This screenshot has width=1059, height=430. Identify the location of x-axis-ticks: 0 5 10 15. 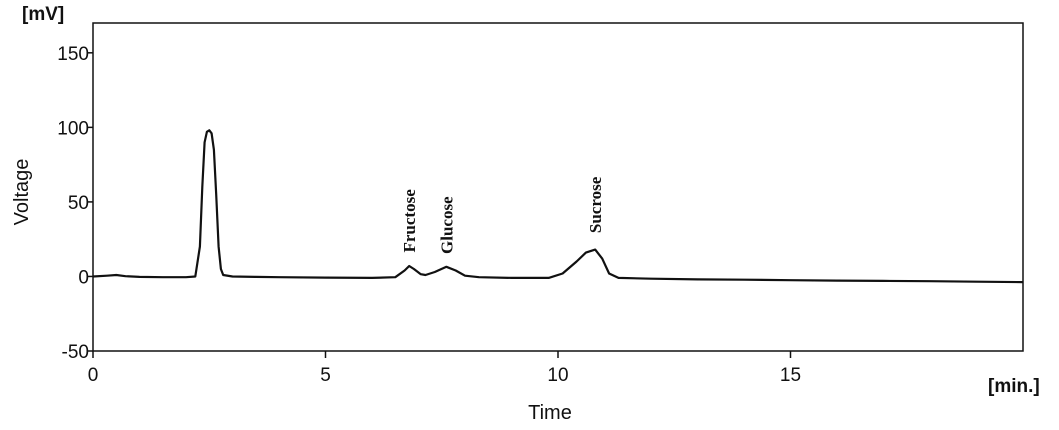
(444, 368).